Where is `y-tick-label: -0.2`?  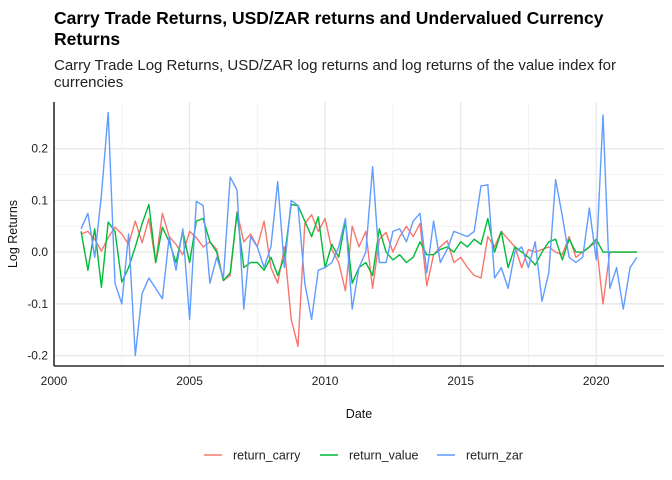 y-tick-label: -0.2 is located at coordinates (37, 356).